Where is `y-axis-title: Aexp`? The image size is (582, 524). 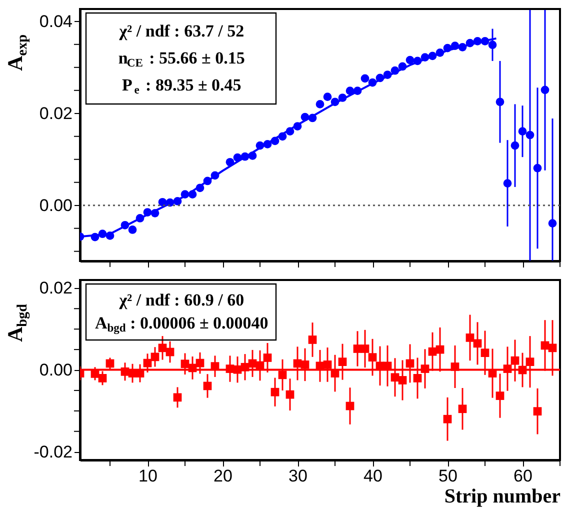
y-axis-title: Aexp is located at coordinates (16, 52).